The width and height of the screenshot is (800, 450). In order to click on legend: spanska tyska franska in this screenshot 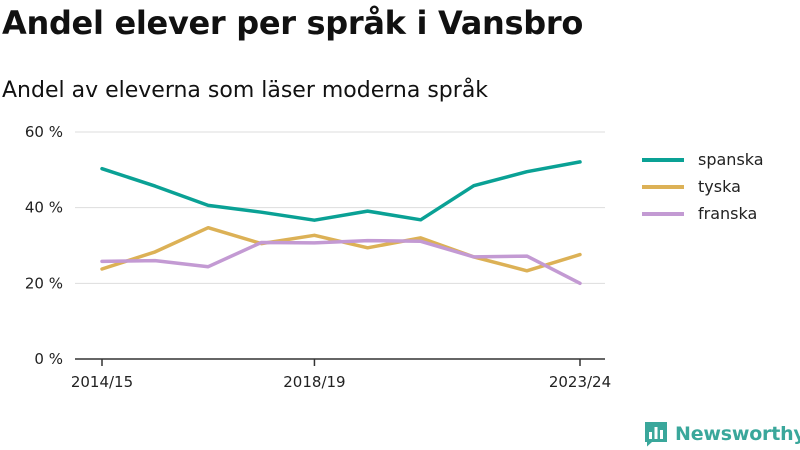, I will do `click(703, 186)`.